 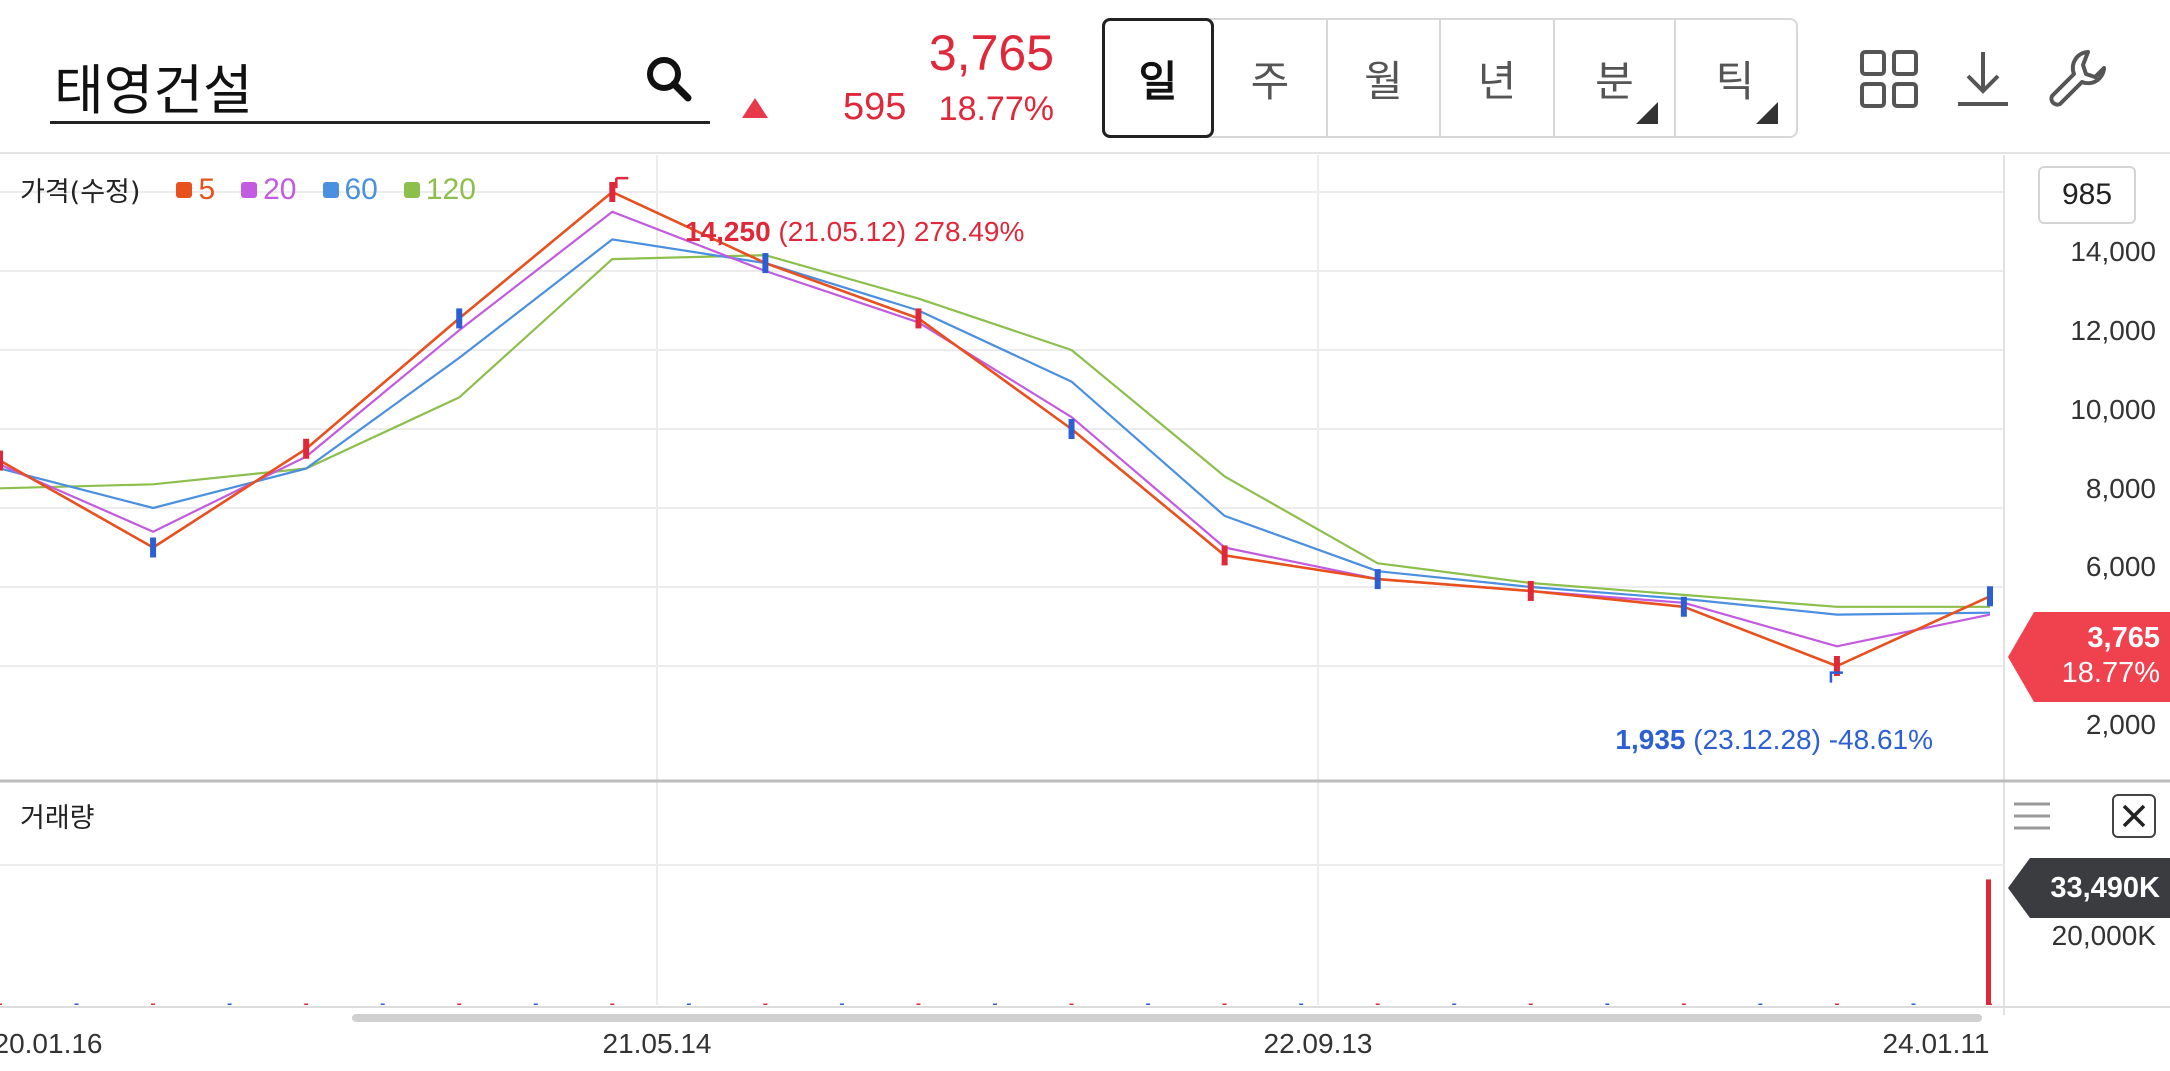 What do you see at coordinates (1270, 81) in the screenshot?
I see `period-week-label: 주` at bounding box center [1270, 81].